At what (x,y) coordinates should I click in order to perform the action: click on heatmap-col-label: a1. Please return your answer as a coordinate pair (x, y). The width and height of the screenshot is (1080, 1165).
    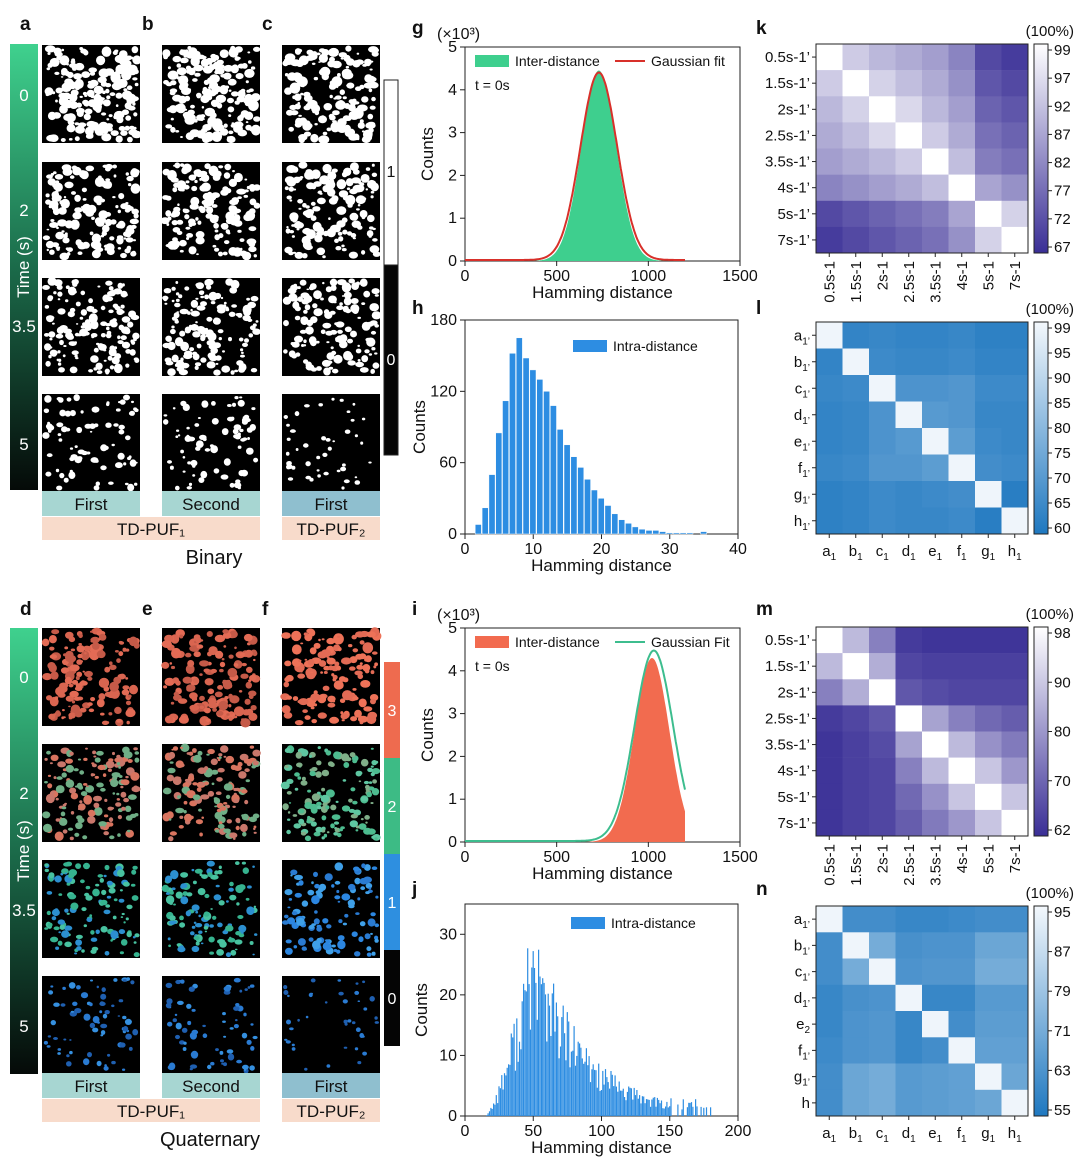
    Looking at the image, I should click on (829, 553).